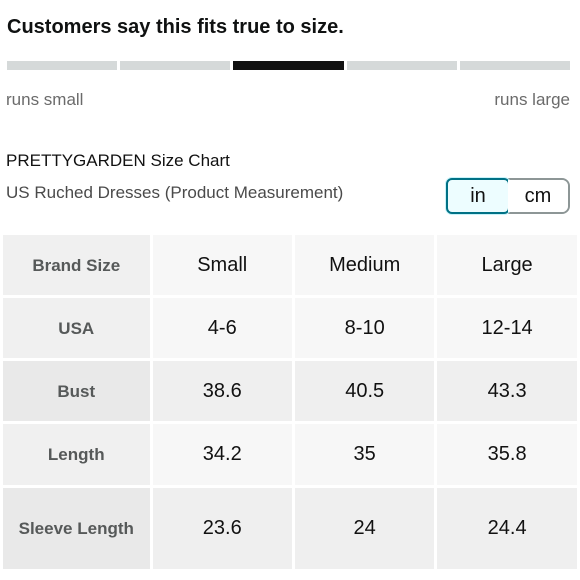 This screenshot has width=580, height=580. Describe the element at coordinates (76, 328) in the screenshot. I see `row-label-usa: USA` at that location.